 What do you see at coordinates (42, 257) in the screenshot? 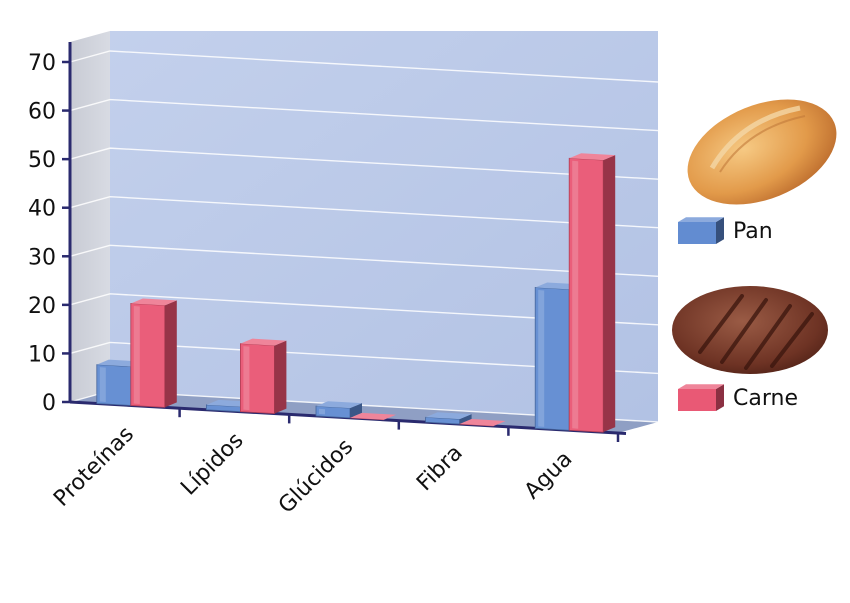
I see `y-tick-label: 30` at bounding box center [42, 257].